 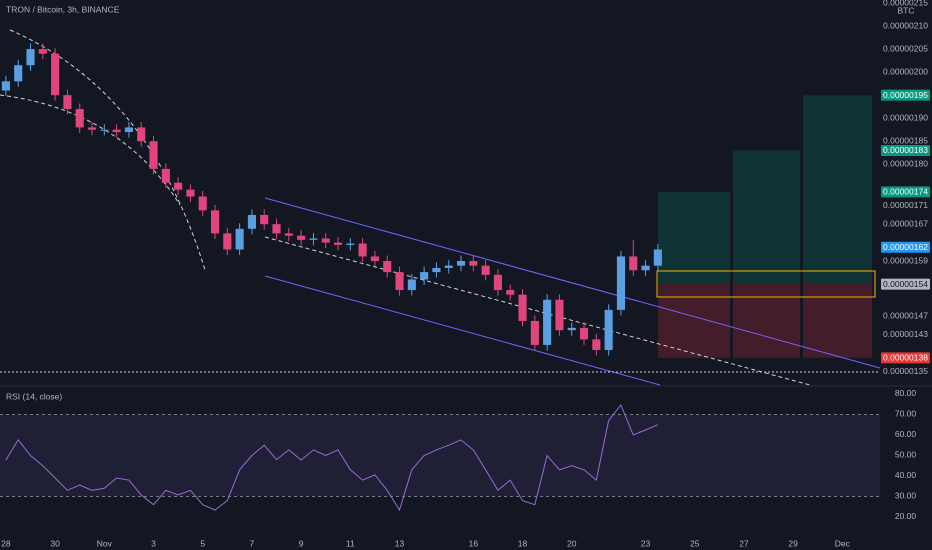 What do you see at coordinates (301, 543) in the screenshot?
I see `x-tick-label: 9` at bounding box center [301, 543].